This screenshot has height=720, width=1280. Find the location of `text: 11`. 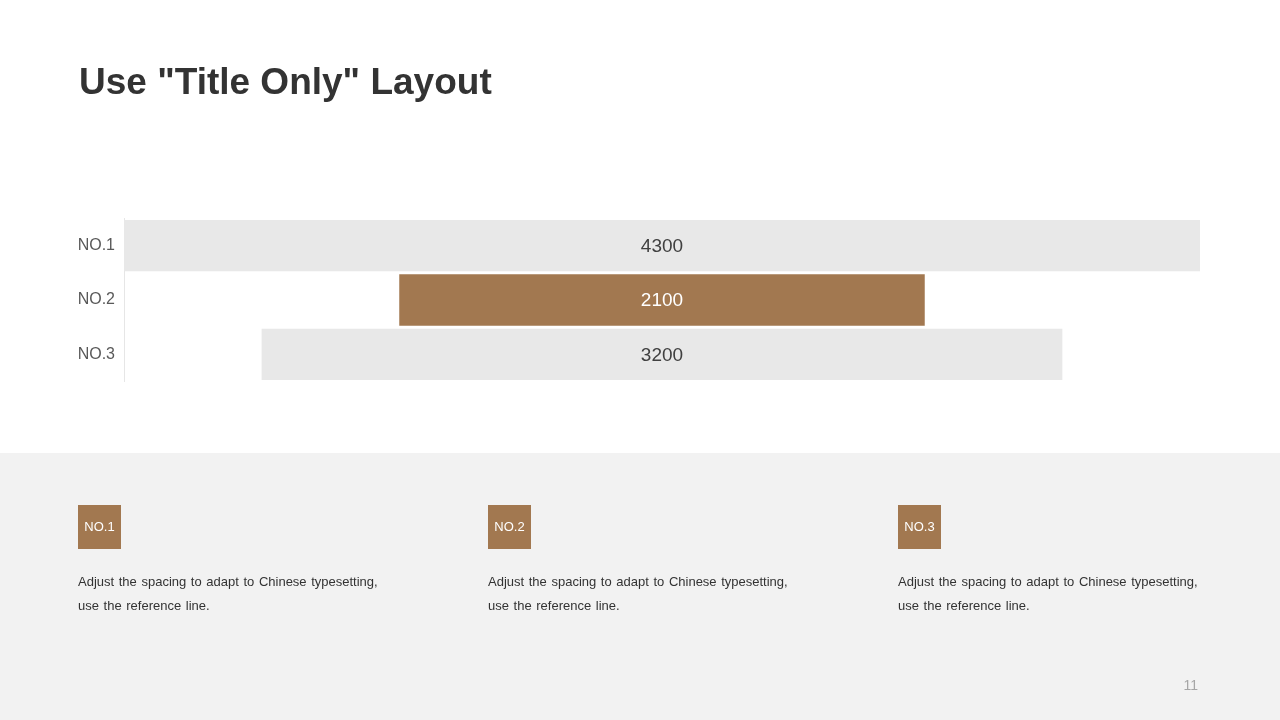

text: 11 is located at coordinates (1190, 685).